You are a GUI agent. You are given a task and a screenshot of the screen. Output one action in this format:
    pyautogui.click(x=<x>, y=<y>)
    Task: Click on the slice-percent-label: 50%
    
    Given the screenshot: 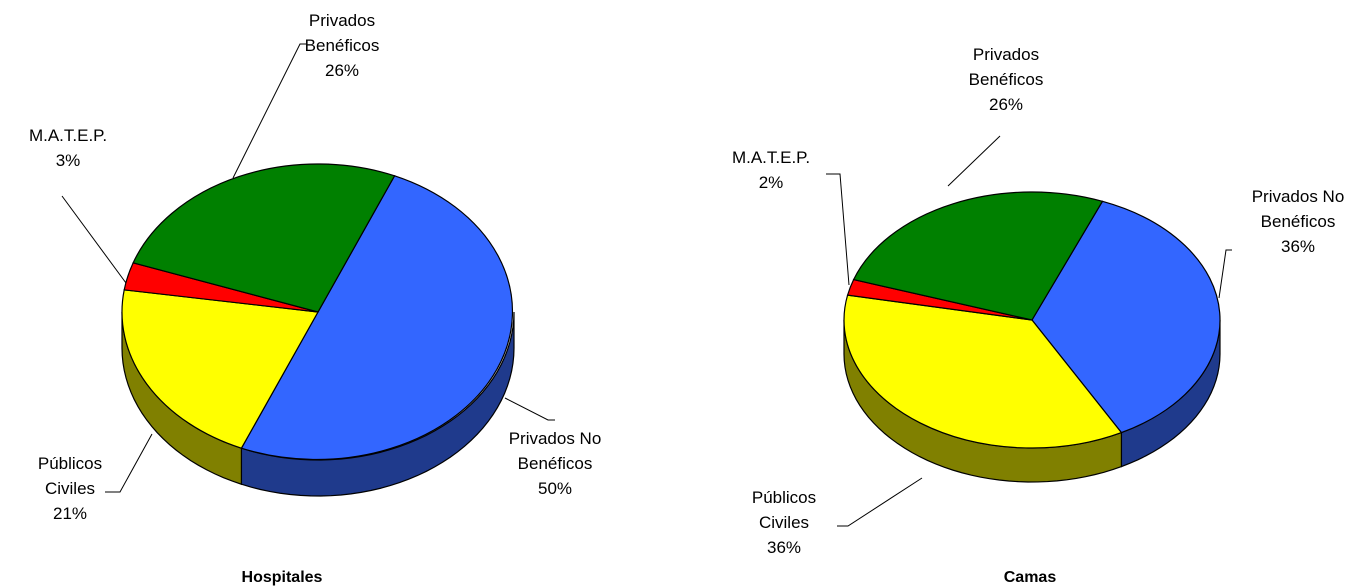 What is the action you would take?
    pyautogui.click(x=555, y=488)
    